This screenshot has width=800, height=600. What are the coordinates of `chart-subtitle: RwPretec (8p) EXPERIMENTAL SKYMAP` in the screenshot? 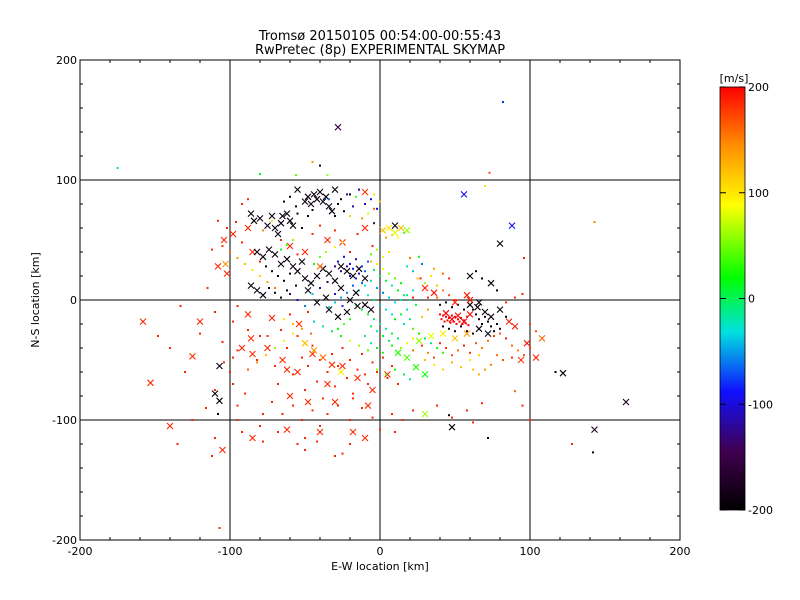 It's located at (380, 50).